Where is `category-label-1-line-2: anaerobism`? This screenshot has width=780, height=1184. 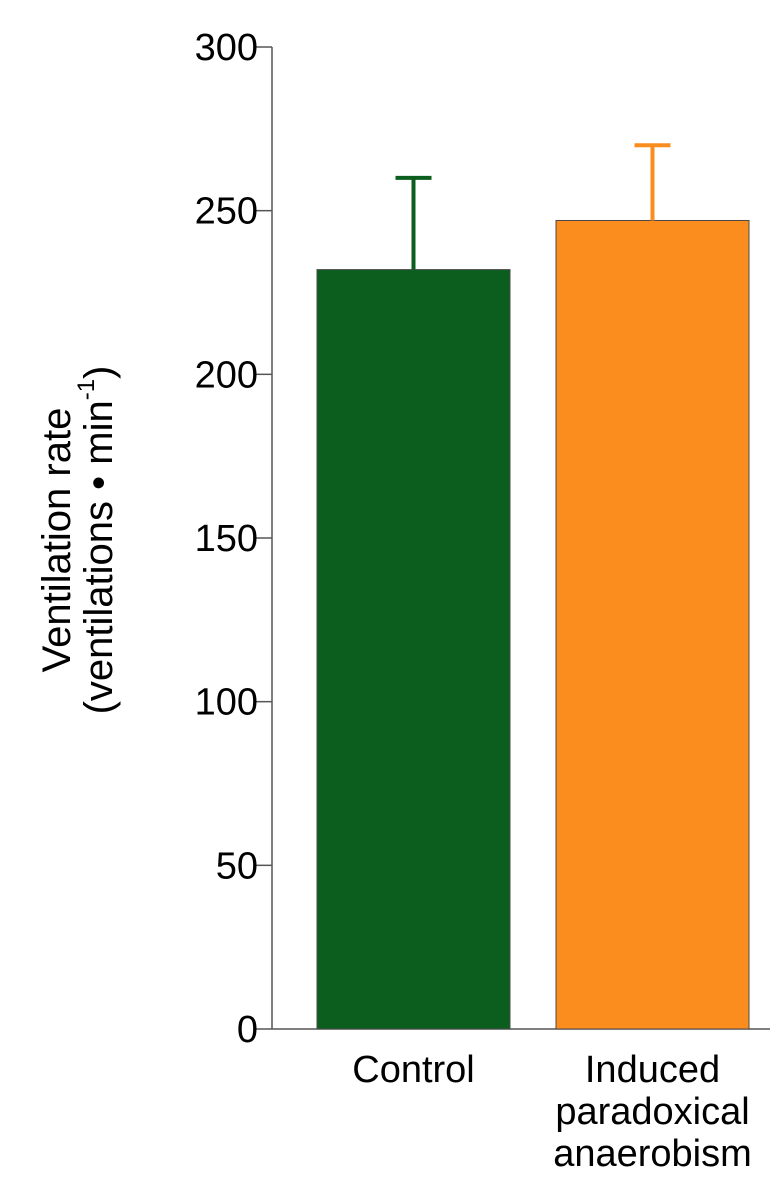 category-label-1-line-2: anaerobism is located at coordinates (652, 1154).